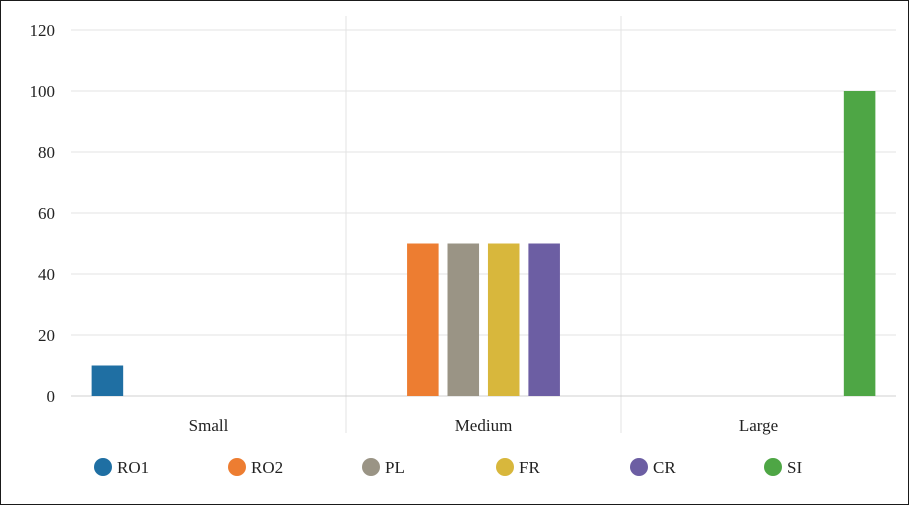 The width and height of the screenshot is (909, 506). I want to click on legend-label: FR, so click(529, 467).